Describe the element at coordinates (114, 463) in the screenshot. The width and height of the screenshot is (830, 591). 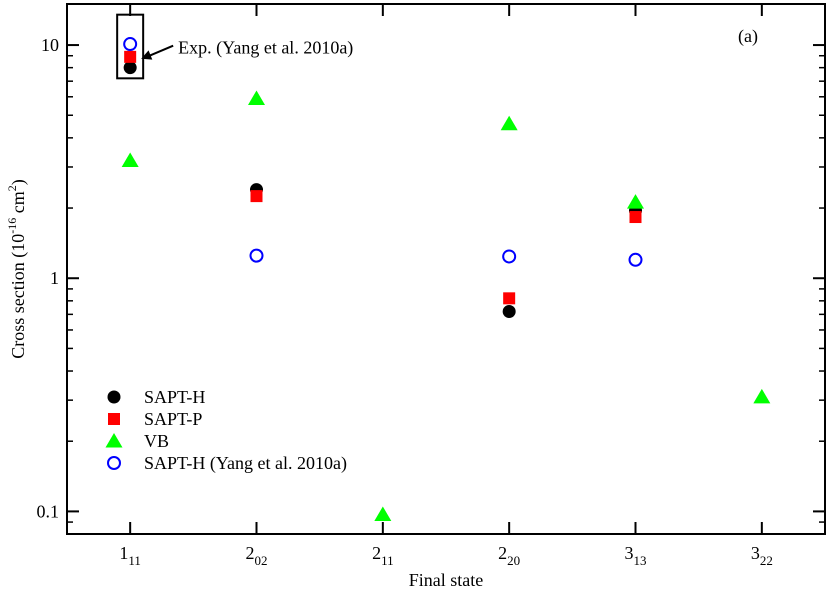
I see `legend-marker-sapt-h-yang-et-al-2010a` at that location.